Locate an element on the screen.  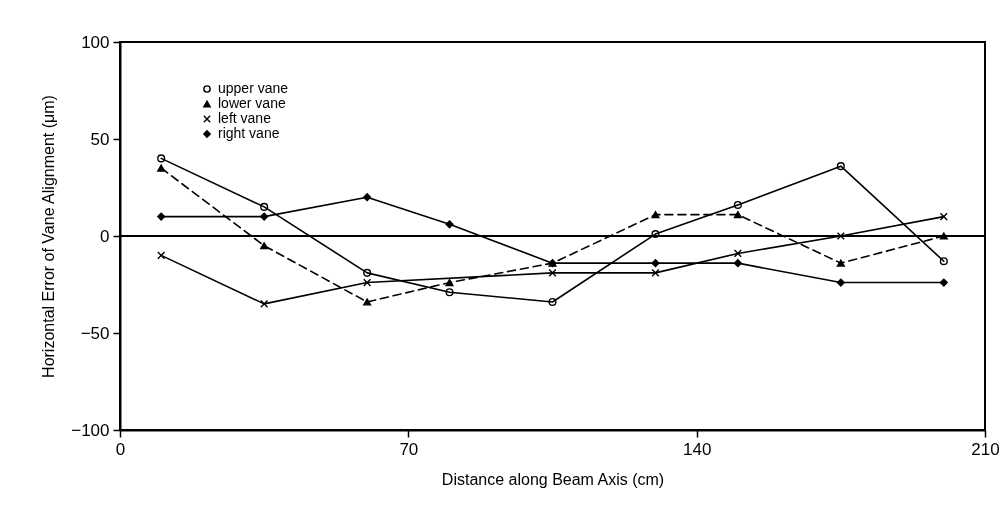
y-tick-label: −50 is located at coordinates (95, 333).